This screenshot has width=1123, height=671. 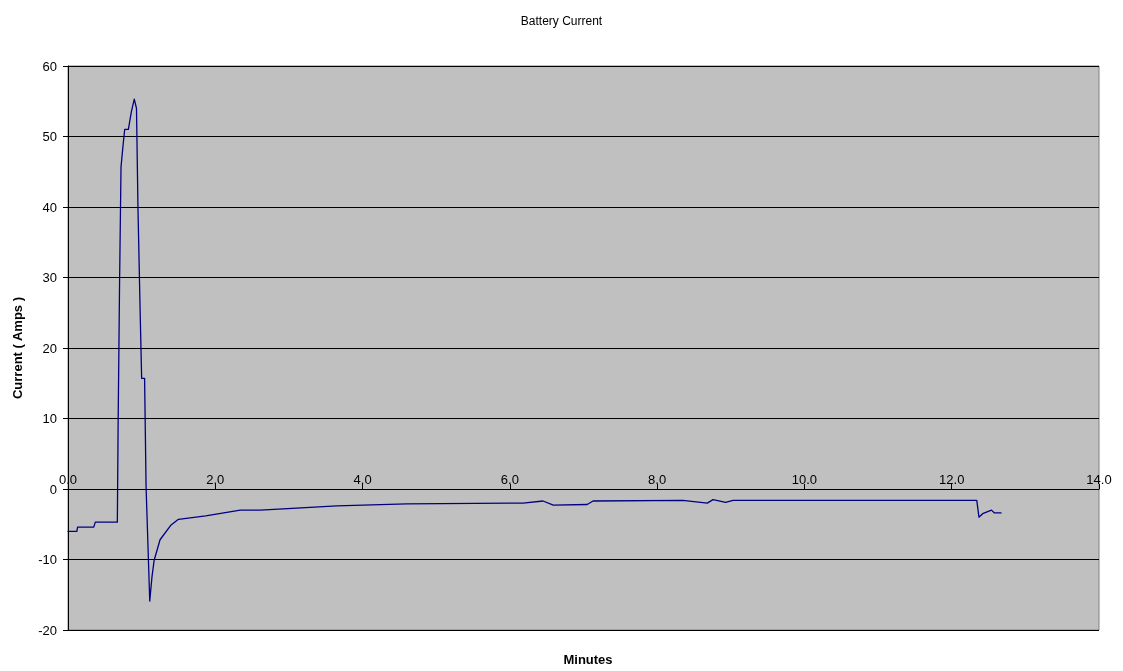 What do you see at coordinates (952, 479) in the screenshot?
I see `x-tick-label: 12.0` at bounding box center [952, 479].